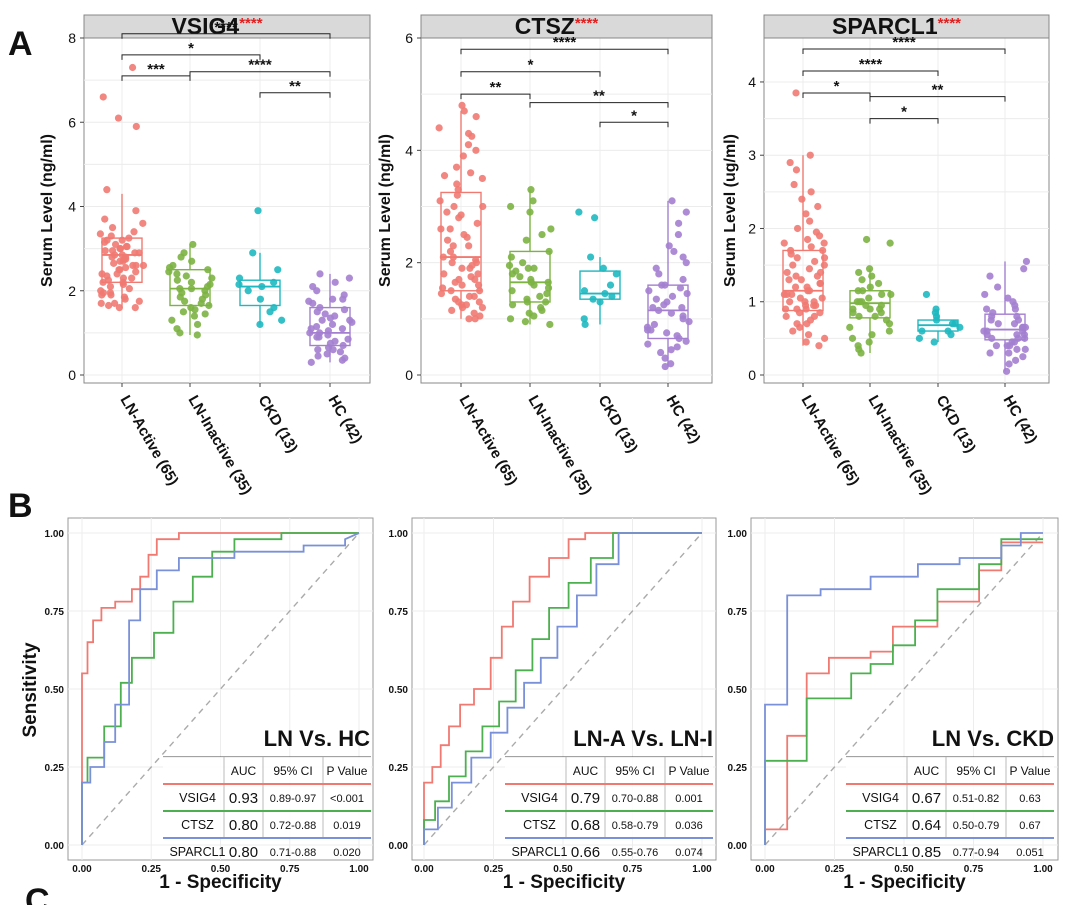 The image size is (1080, 905). Describe the element at coordinates (494, 869) in the screenshot. I see `x-tick-label: 0.25` at that location.